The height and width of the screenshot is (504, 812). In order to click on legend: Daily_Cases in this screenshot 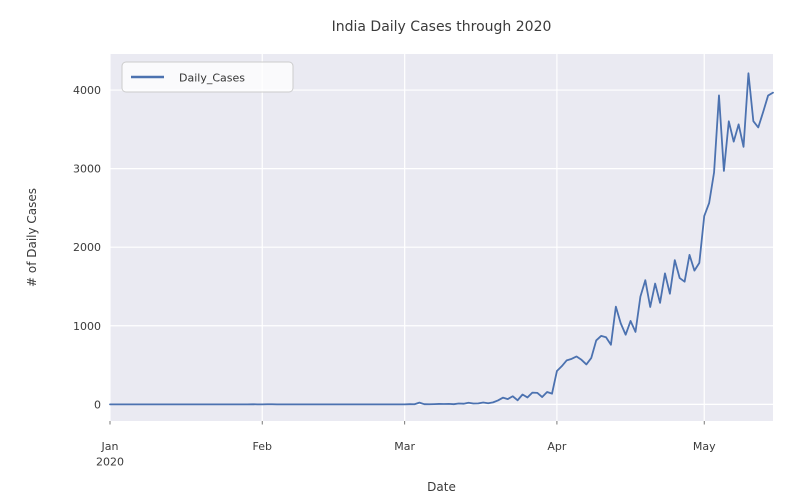, I will do `click(207, 77)`.